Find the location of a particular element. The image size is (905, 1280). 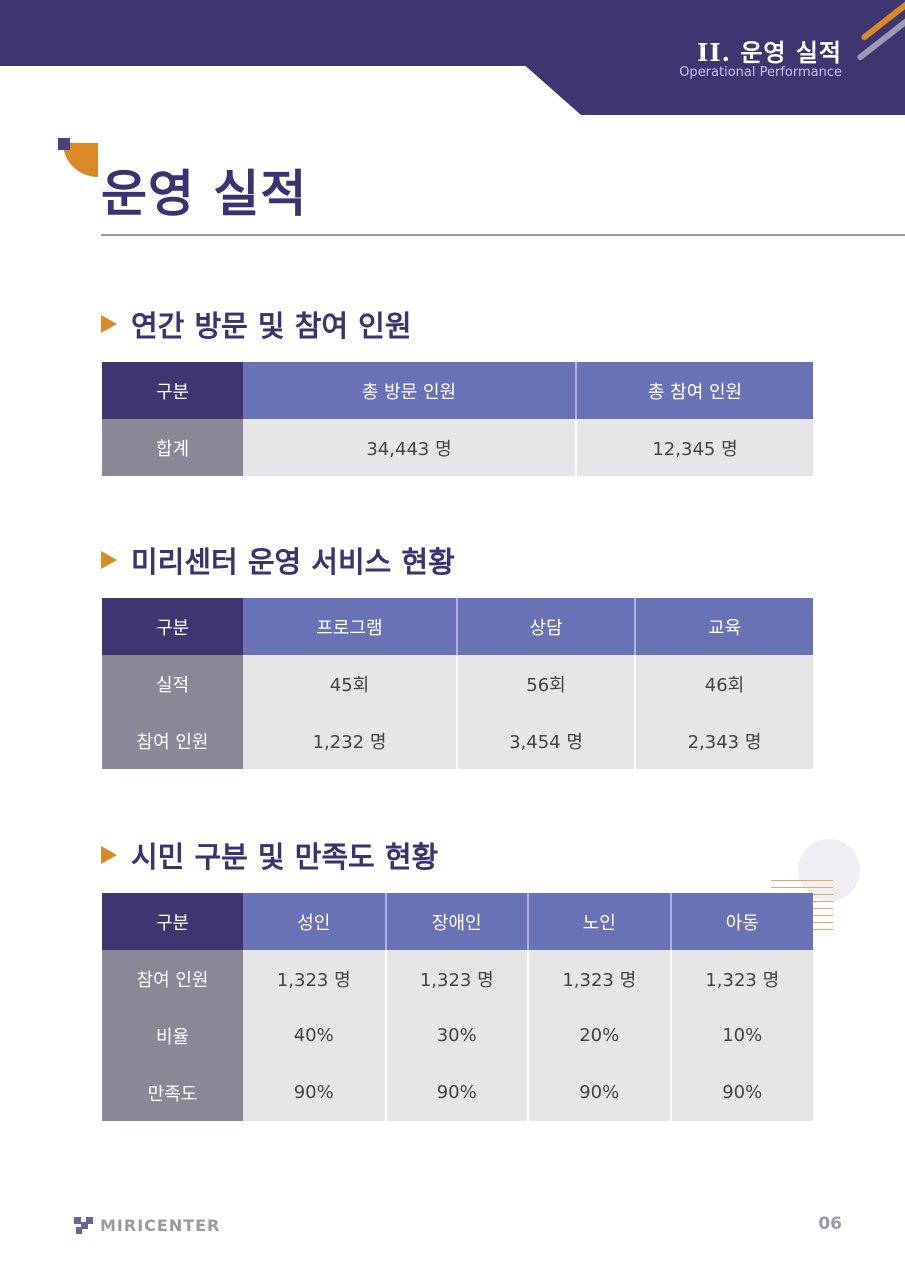

table-cell: 30% is located at coordinates (457, 1035).